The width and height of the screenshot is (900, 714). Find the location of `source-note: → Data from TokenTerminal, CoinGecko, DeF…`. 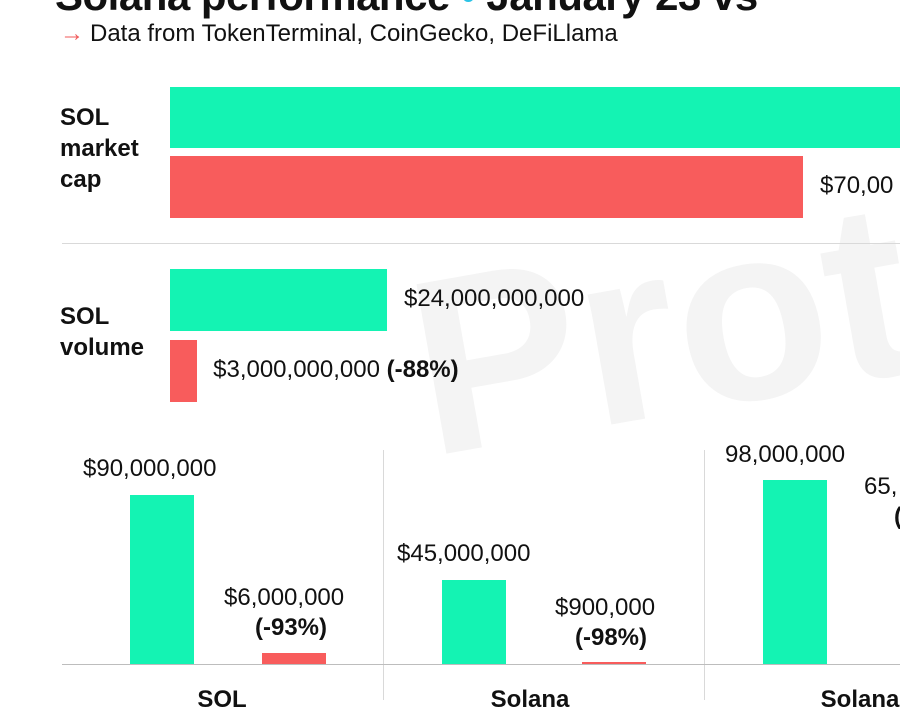

source-note: → Data from TokenTerminal, CoinGecko, DeF… is located at coordinates (339, 34).